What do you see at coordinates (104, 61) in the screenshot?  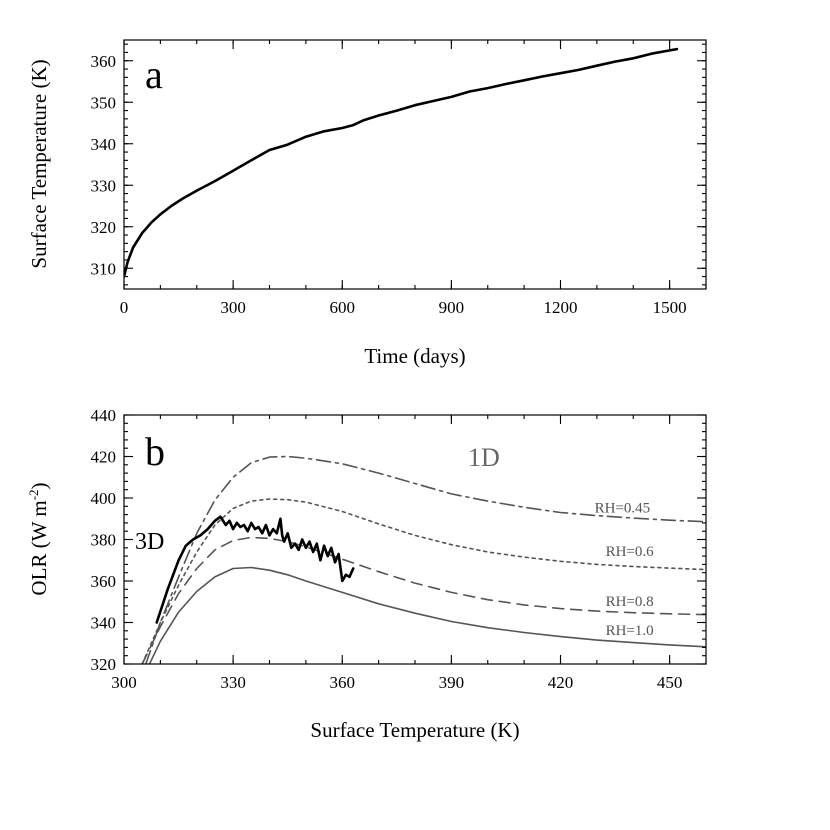 I see `panel-a-y-tick-label: 360` at bounding box center [104, 61].